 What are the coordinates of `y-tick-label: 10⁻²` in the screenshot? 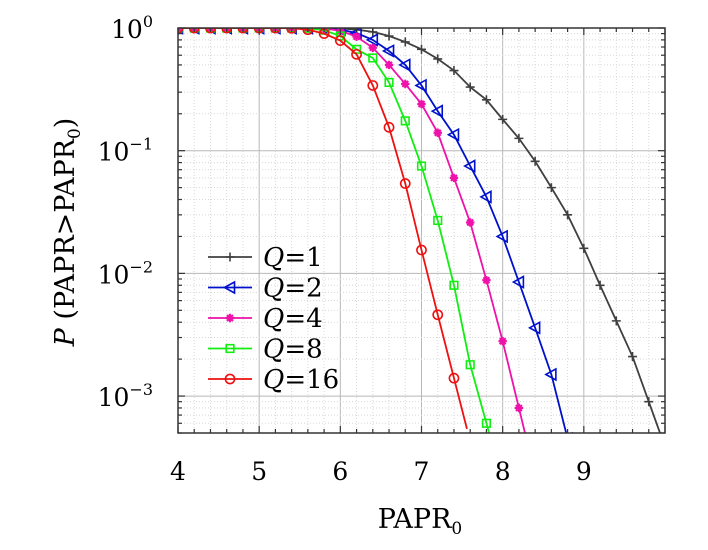 It's located at (125, 273).